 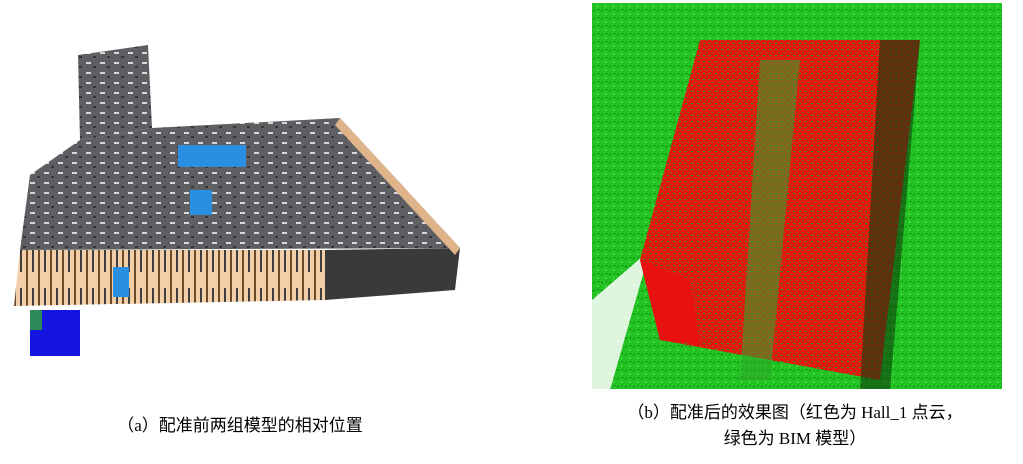 I want to click on caption-b-line-1: （b）配准后的效果图（红色为 Hall_1 点云，, so click(x=794, y=412).